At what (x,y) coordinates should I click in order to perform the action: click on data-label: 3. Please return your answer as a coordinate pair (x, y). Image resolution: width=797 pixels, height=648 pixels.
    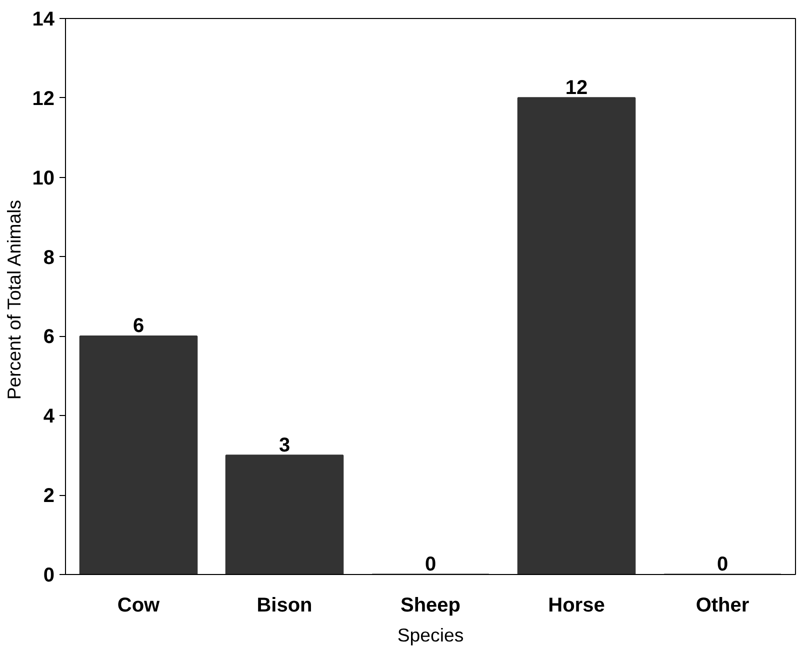
    Looking at the image, I should click on (284, 445).